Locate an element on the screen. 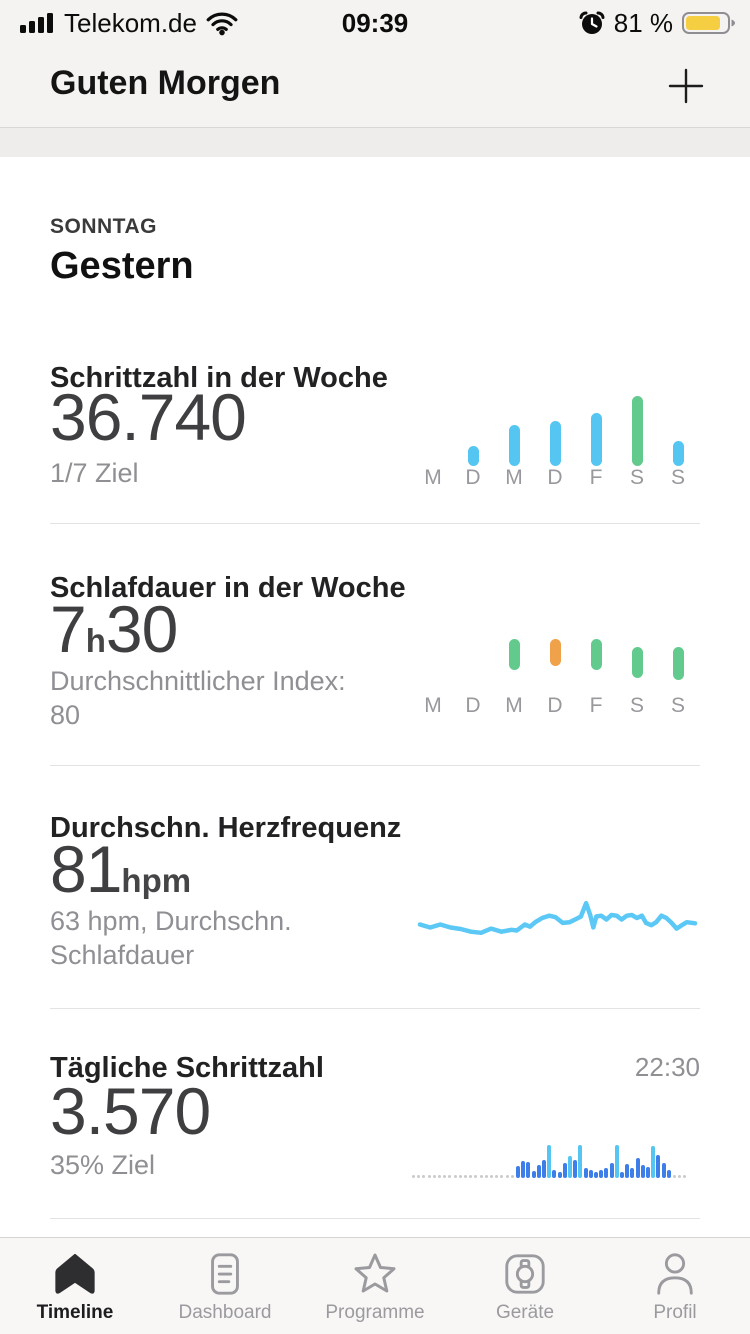  tab-programme: Programme is located at coordinates (375, 1286).